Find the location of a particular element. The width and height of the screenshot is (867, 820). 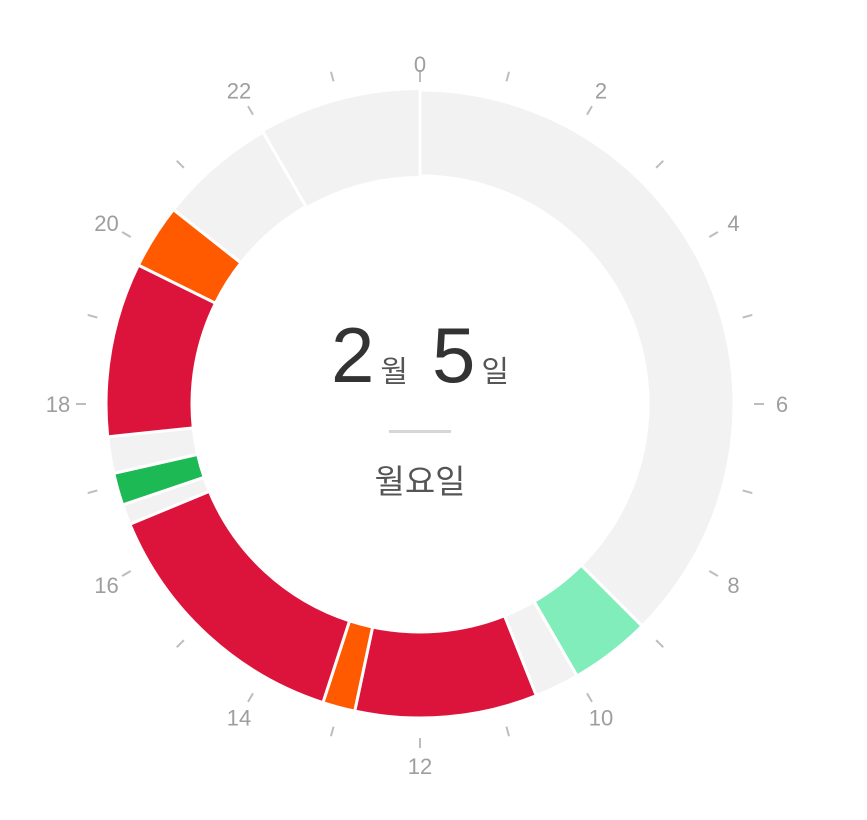

hour-label: 10 is located at coordinates (601, 718).